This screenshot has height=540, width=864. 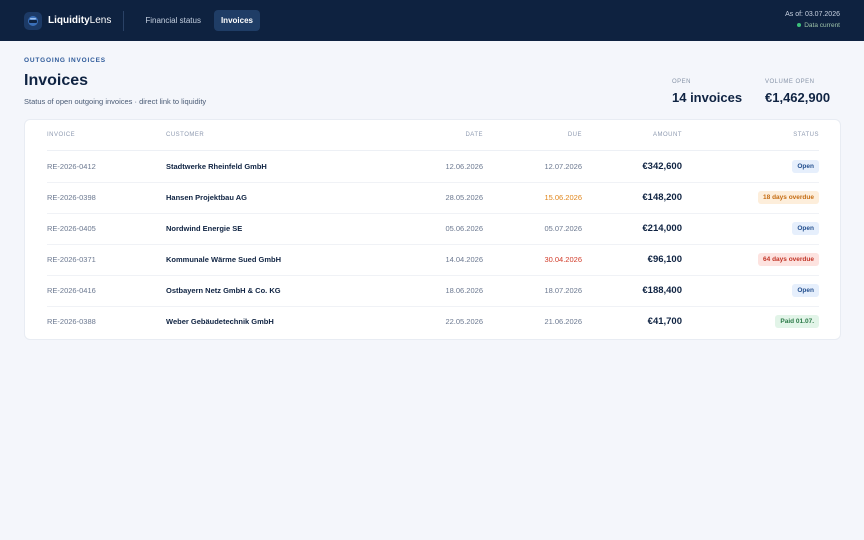 I want to click on invoice-number: RE-2026-0388, so click(x=71, y=321).